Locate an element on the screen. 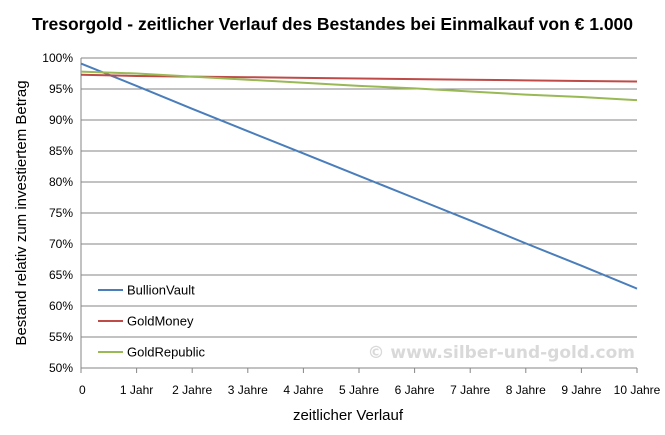 This screenshot has width=665, height=435. legend: BullionVault GoldMoney GoldRepublic is located at coordinates (152, 321).